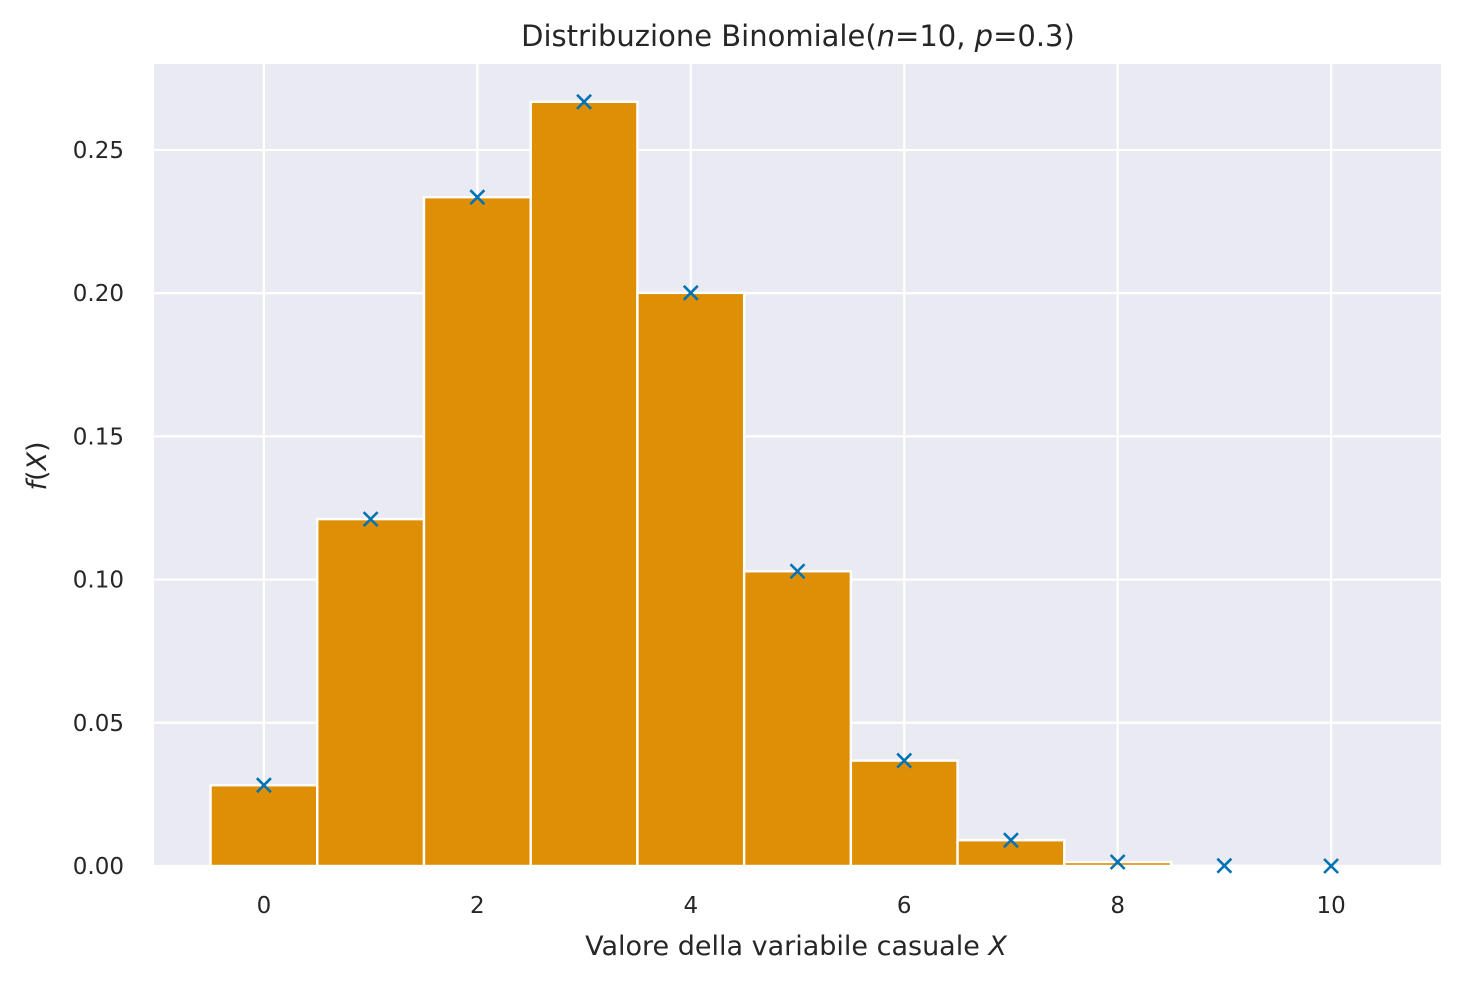 The image size is (1463, 983). I want to click on y-axis-label-close: ), so click(37, 446).